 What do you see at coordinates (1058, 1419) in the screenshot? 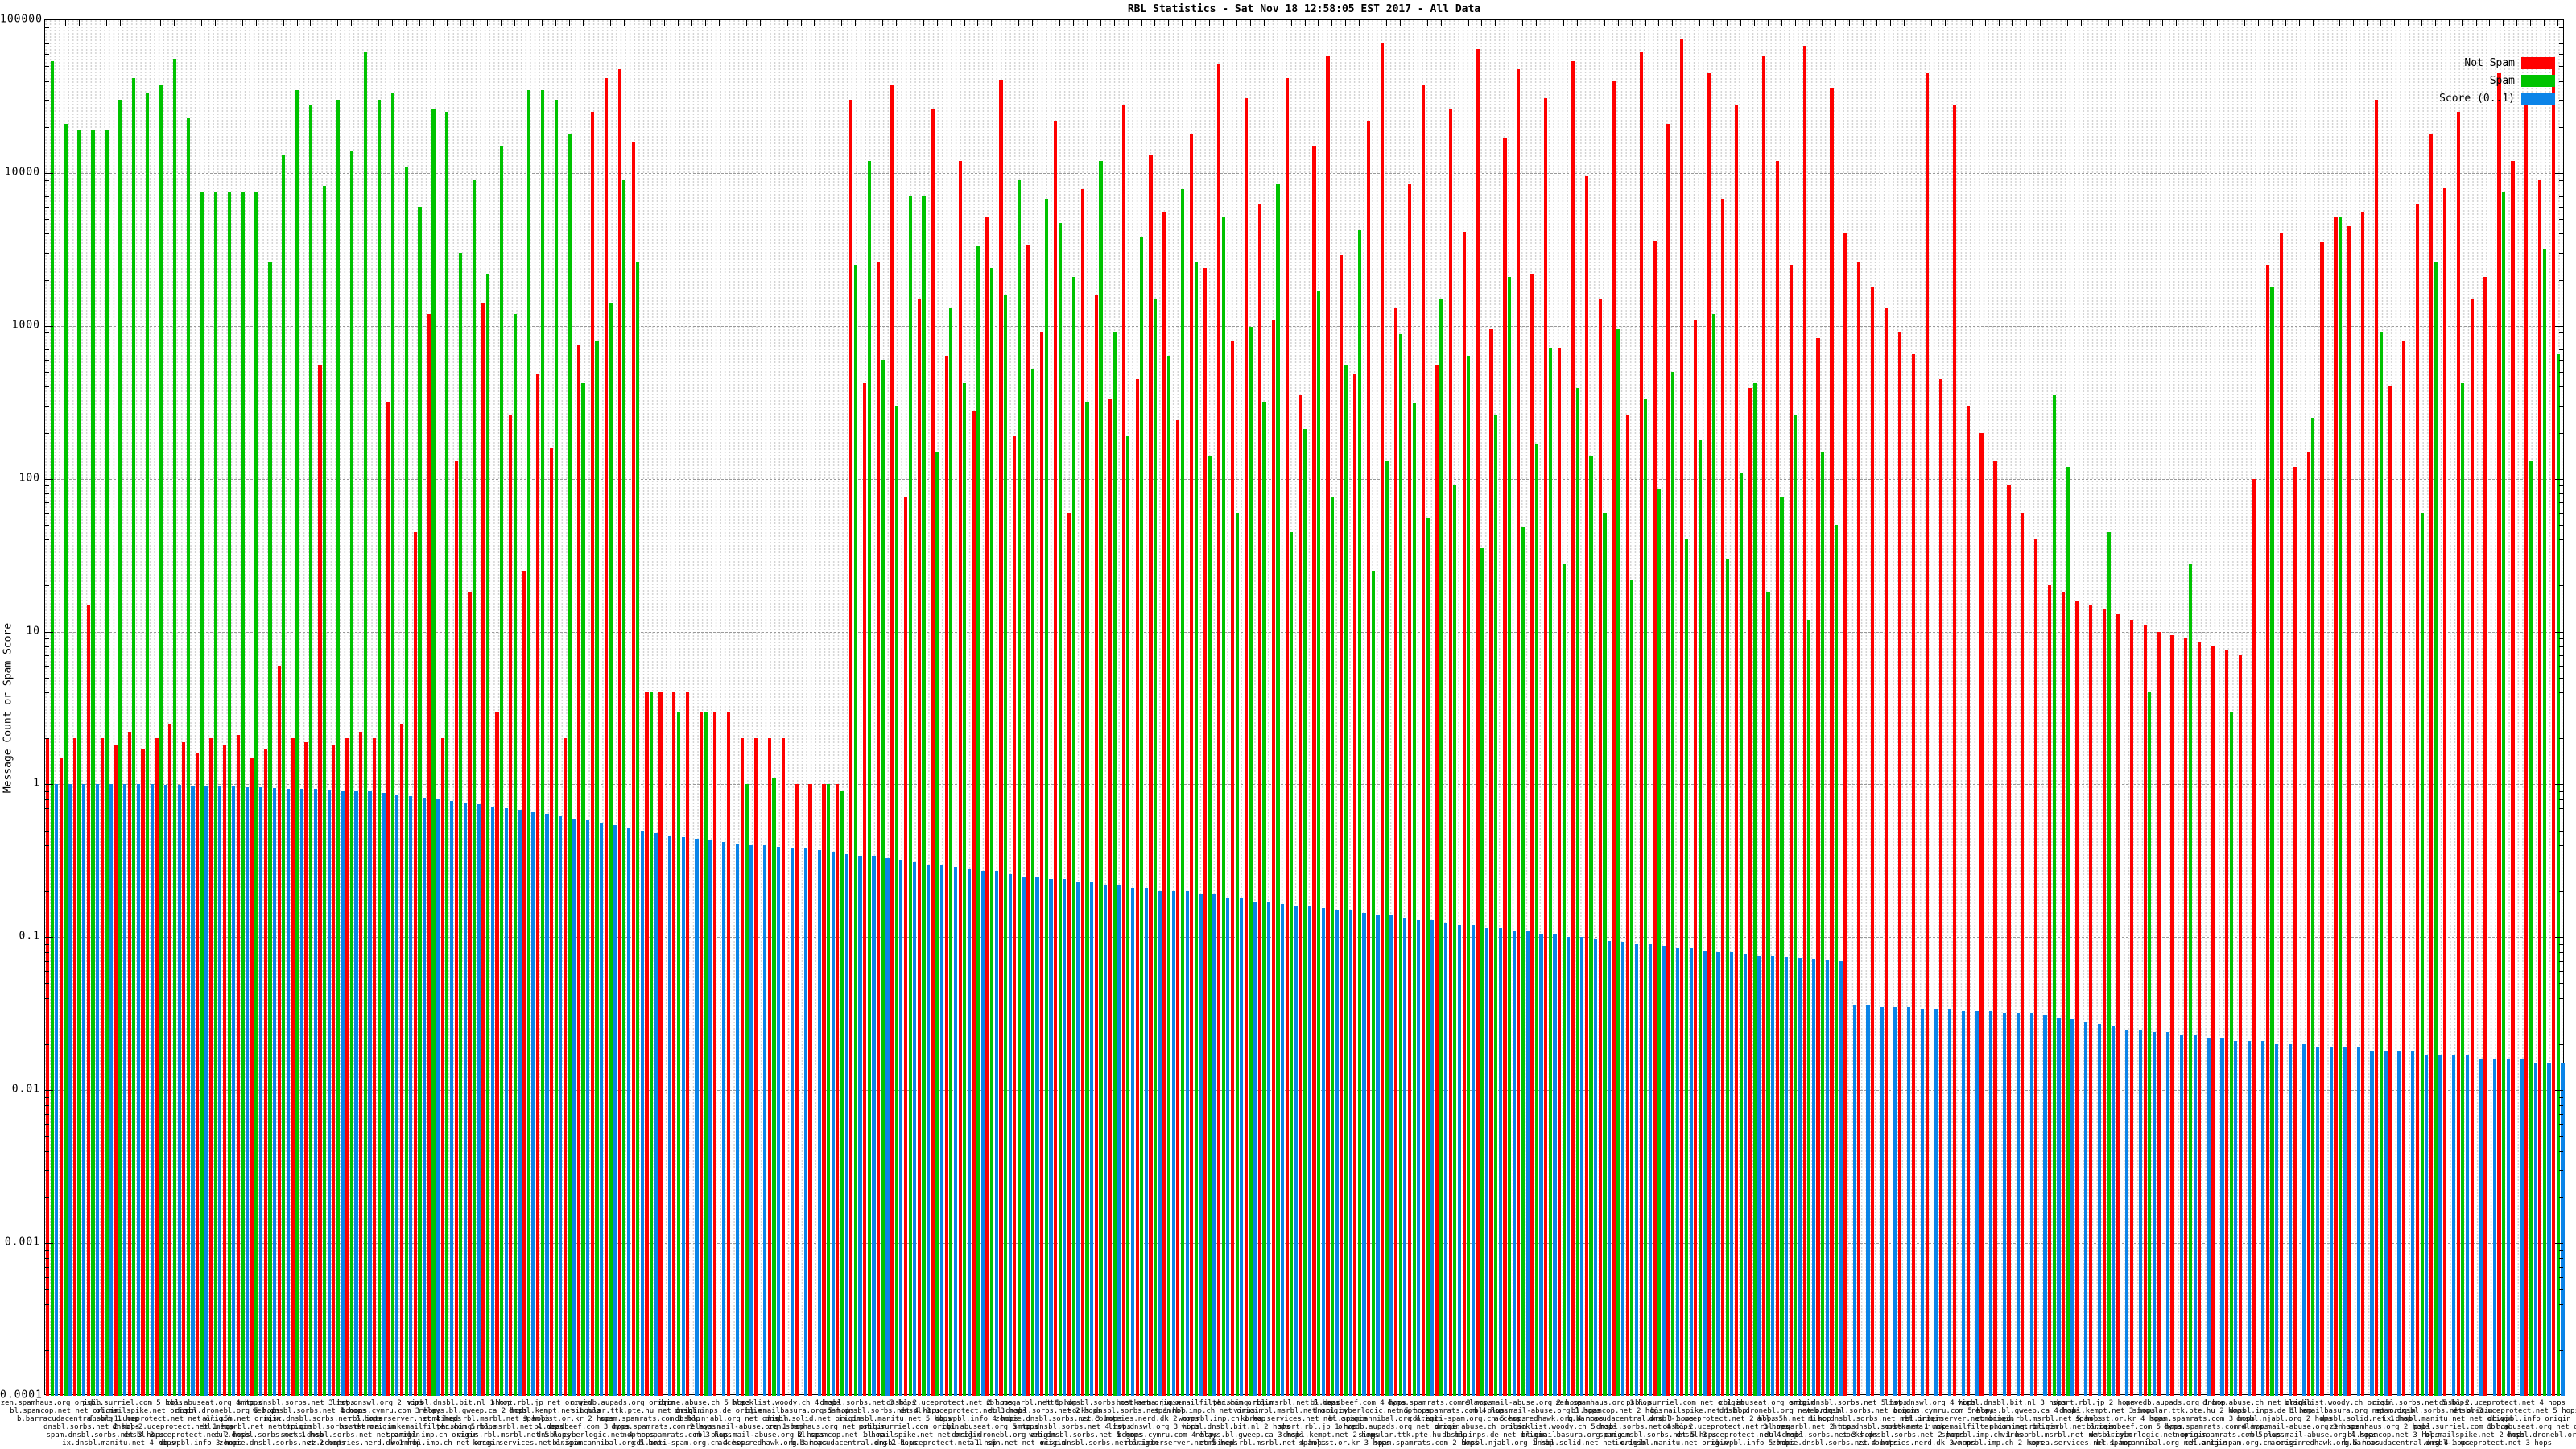
I see `x-tick-label: zombie.dnsbl.sorbs.net 3 hops` at bounding box center [1058, 1419].